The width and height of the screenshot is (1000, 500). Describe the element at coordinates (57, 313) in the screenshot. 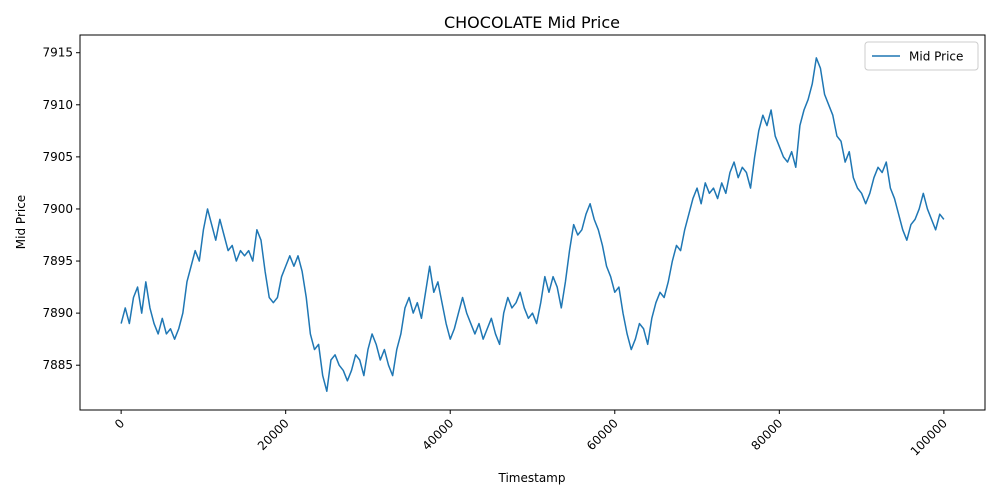

I see `y-tick-label: 7890` at that location.